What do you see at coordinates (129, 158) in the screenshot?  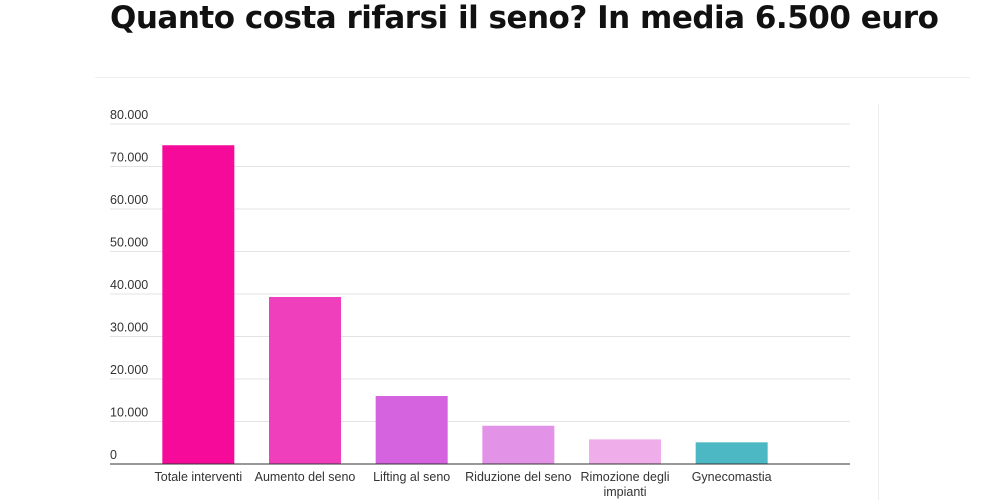 I see `y-tick-label: 70.000` at bounding box center [129, 158].